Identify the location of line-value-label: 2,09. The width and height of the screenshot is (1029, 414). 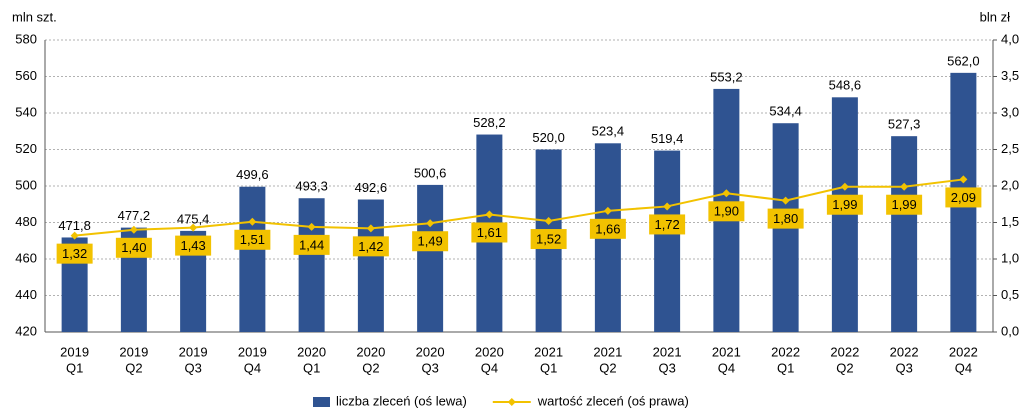
(963, 197).